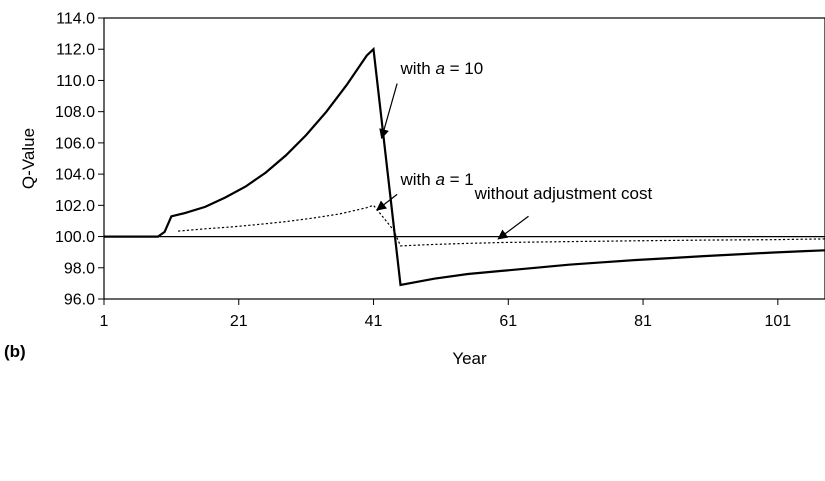 The image size is (825, 481). I want to click on annotation-label-0: with a = 10, so click(441, 68).